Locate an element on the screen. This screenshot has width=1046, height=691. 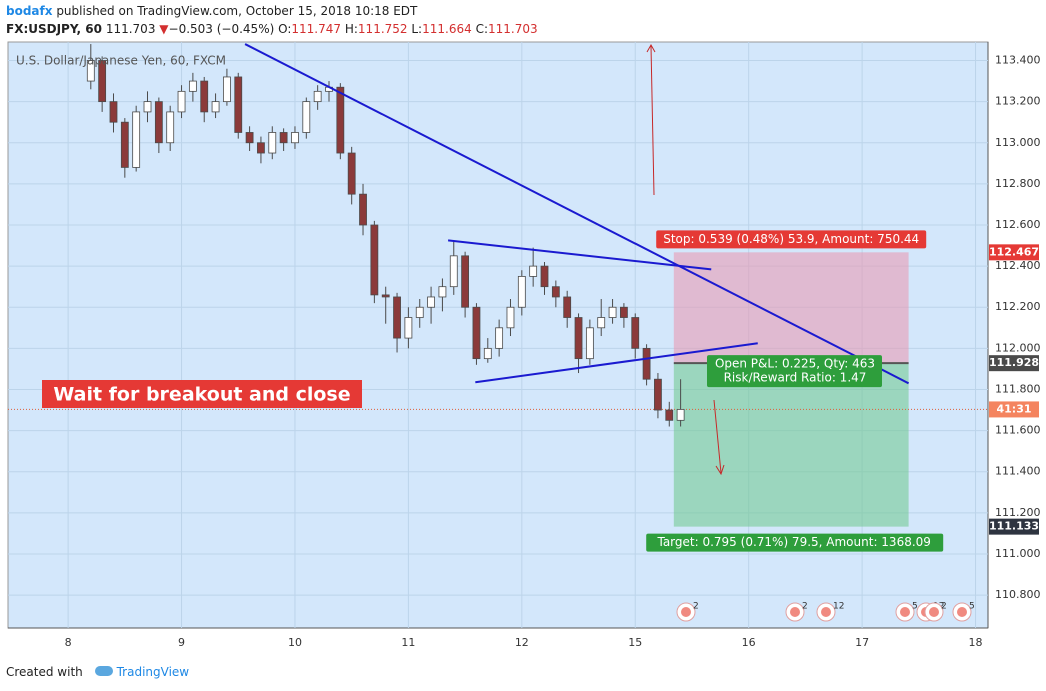
y-tick-label: 112.600 is located at coordinates (1018, 224).